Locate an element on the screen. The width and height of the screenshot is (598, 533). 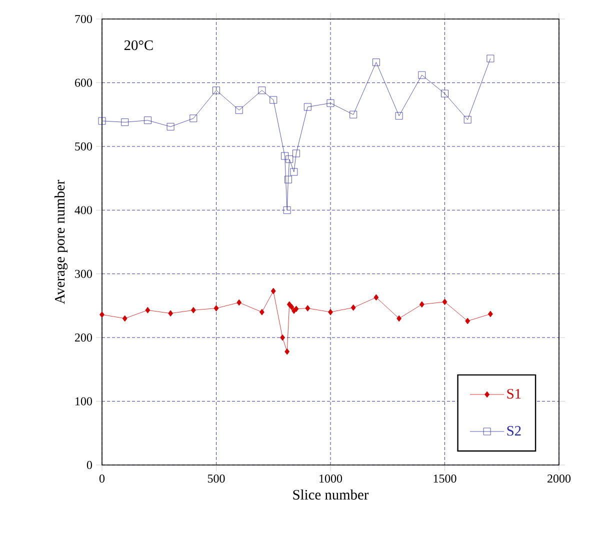
x-tick-label: 1000 is located at coordinates (331, 478).